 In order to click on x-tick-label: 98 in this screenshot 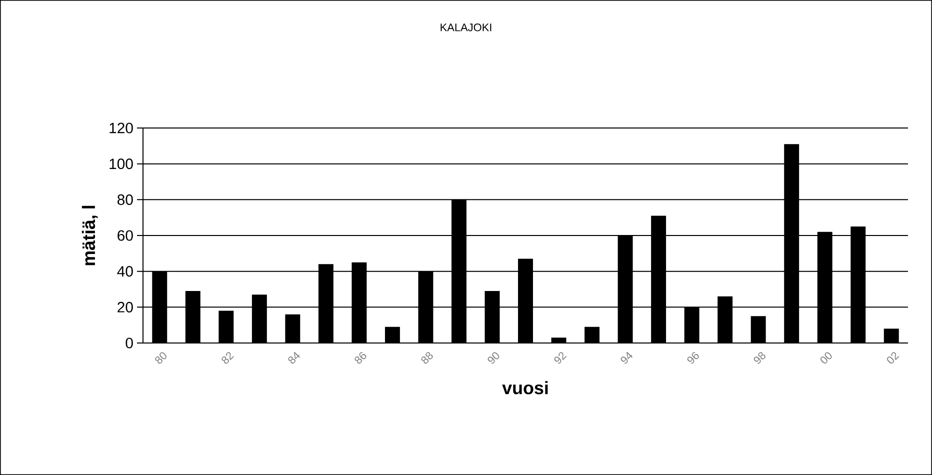, I will do `click(760, 358)`.